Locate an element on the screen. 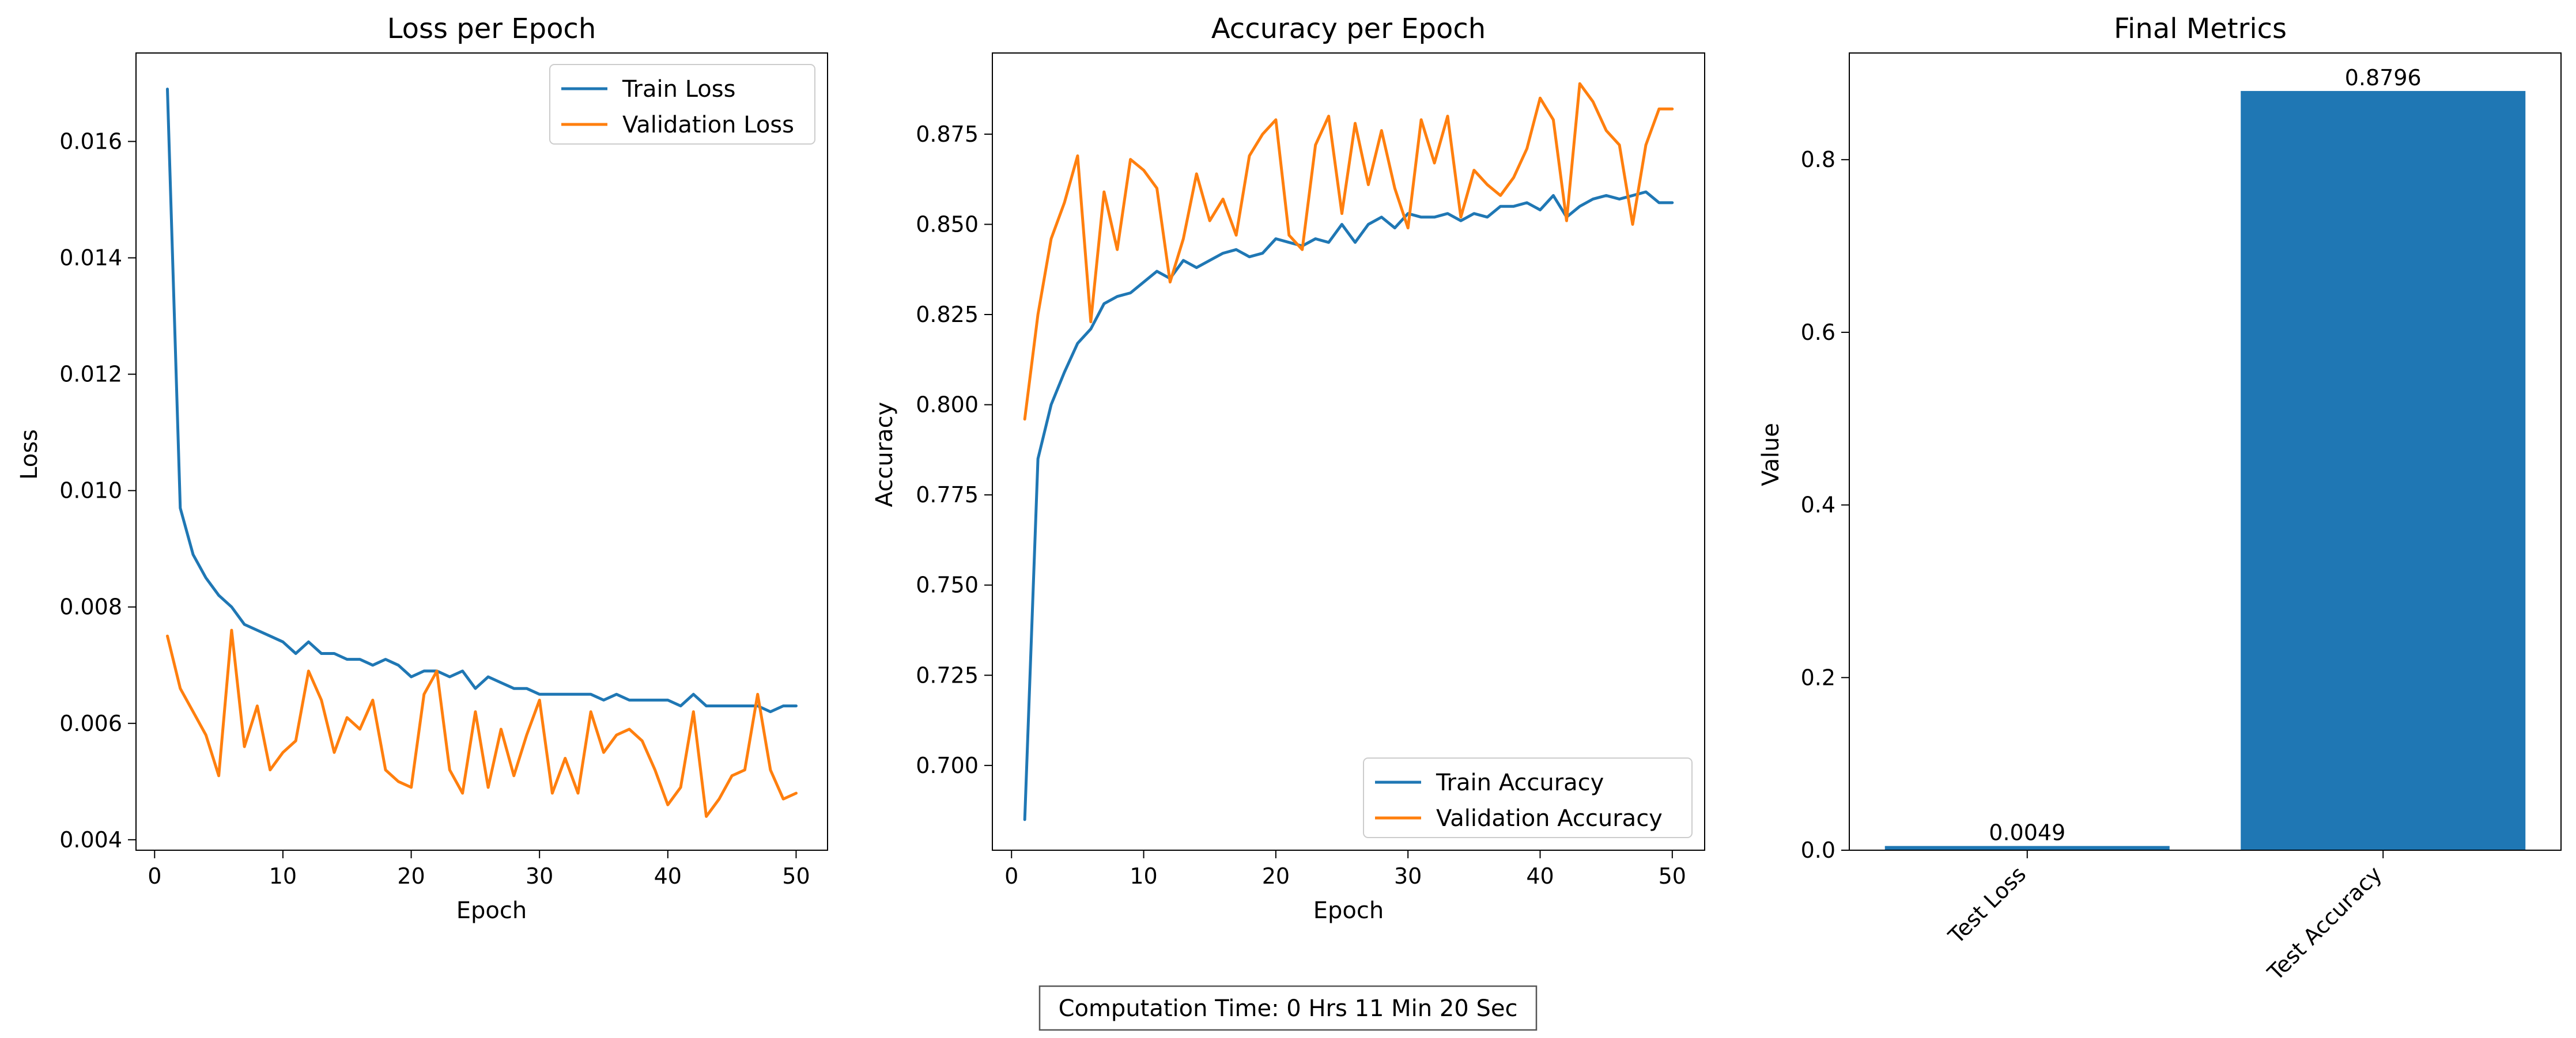 The width and height of the screenshot is (2576, 1038). final-metrics-chart-bar-test-accuracy is located at coordinates (2384, 470).